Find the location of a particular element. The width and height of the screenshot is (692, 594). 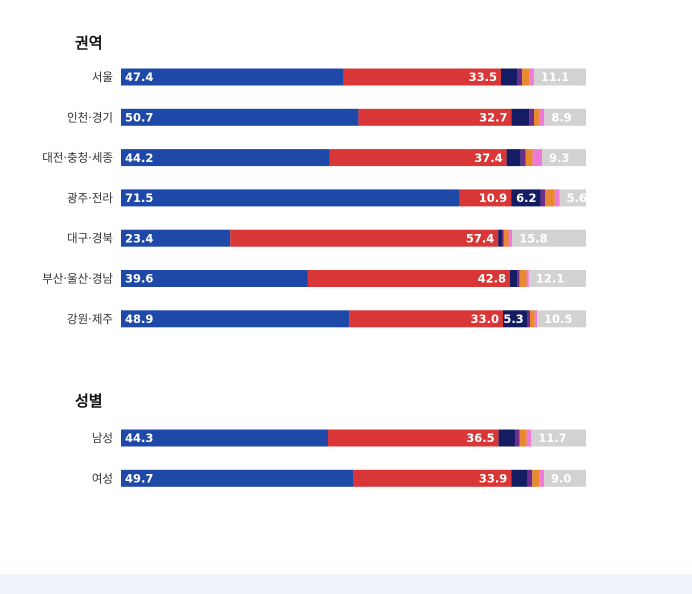

value-label: 12.1 is located at coordinates (550, 279).